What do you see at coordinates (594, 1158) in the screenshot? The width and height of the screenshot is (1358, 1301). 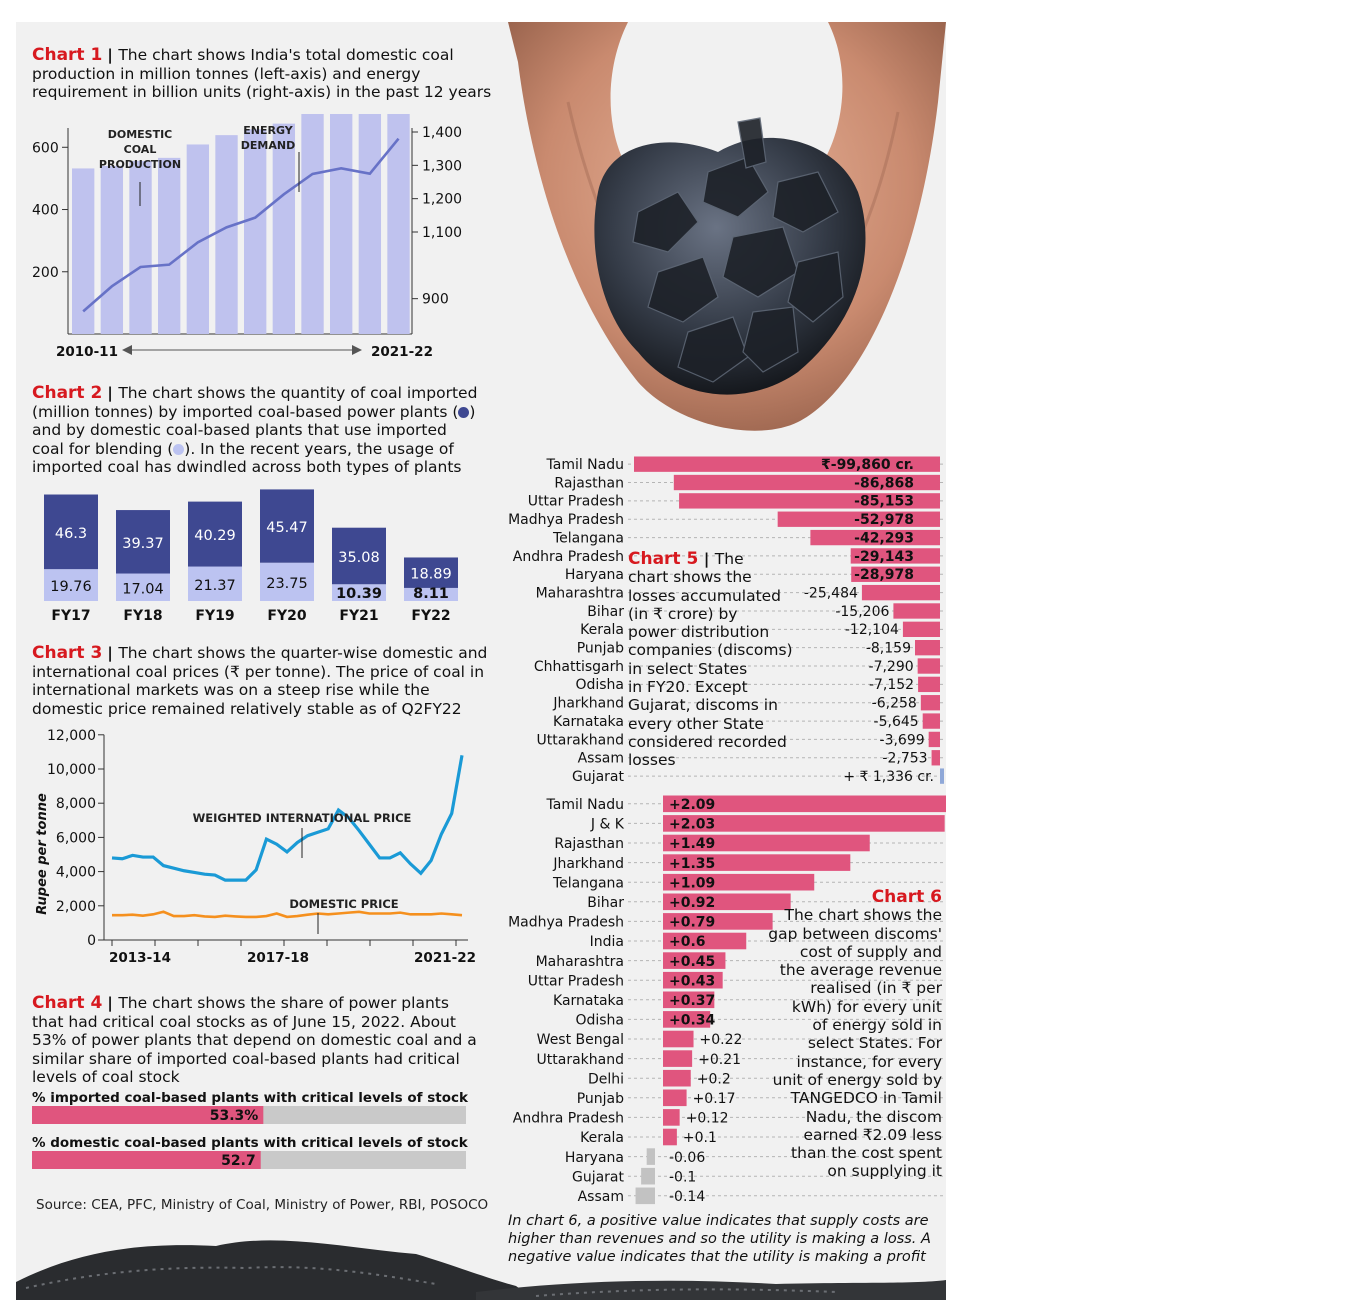 I see `chart6-category-label: Haryana` at bounding box center [594, 1158].